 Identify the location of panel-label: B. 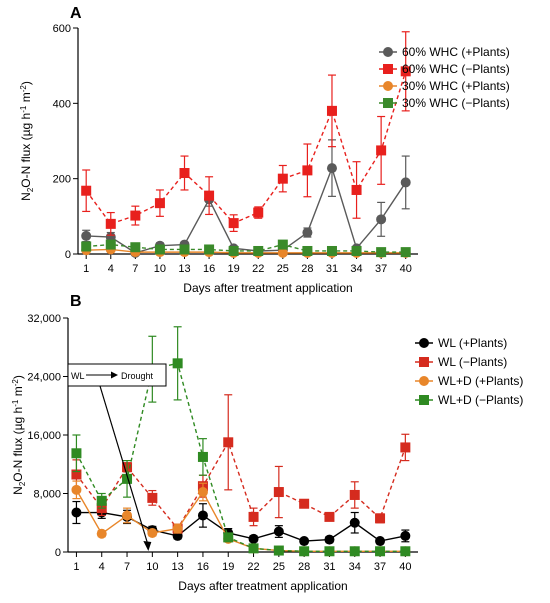
(76, 301).